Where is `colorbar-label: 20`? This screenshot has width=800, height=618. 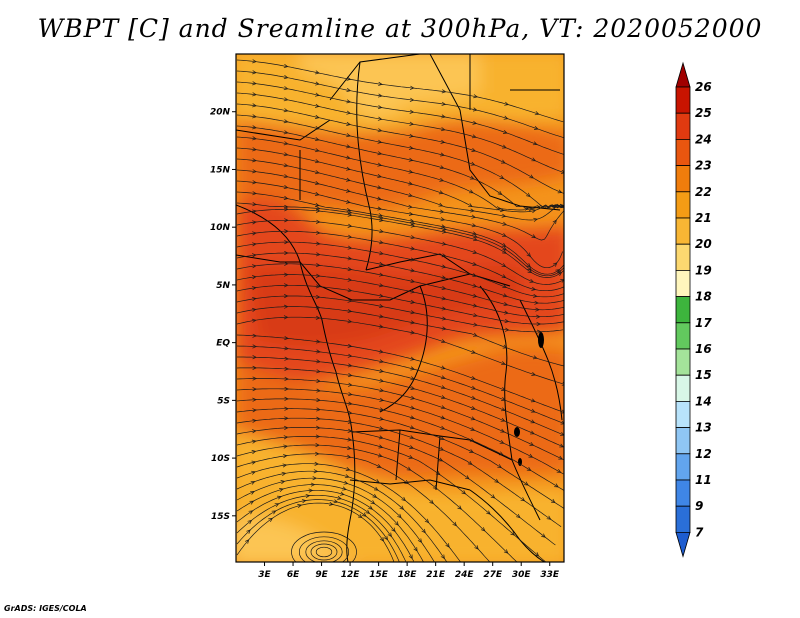 colorbar-label: 20 is located at coordinates (703, 244).